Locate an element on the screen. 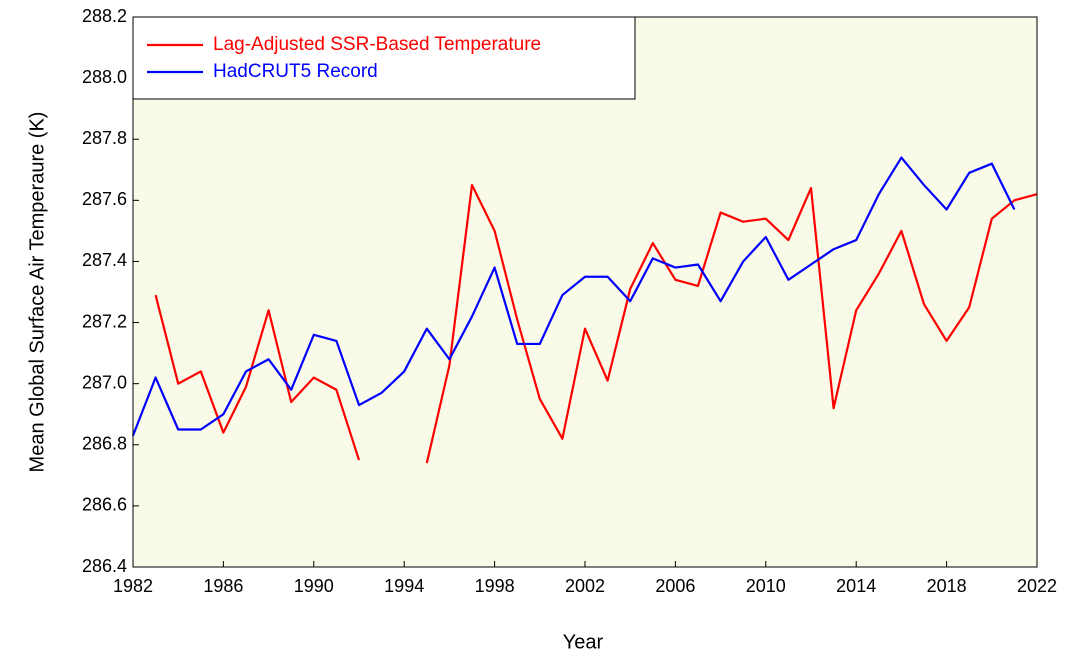  y-tick-label: 286.6 is located at coordinates (104, 505).